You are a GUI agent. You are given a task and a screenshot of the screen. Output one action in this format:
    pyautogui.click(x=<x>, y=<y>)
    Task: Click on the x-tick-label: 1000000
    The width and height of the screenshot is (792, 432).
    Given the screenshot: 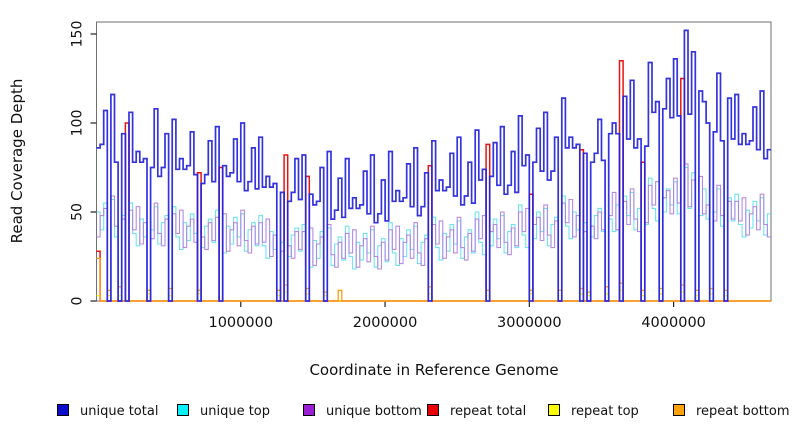 What is the action you would take?
    pyautogui.click(x=240, y=323)
    